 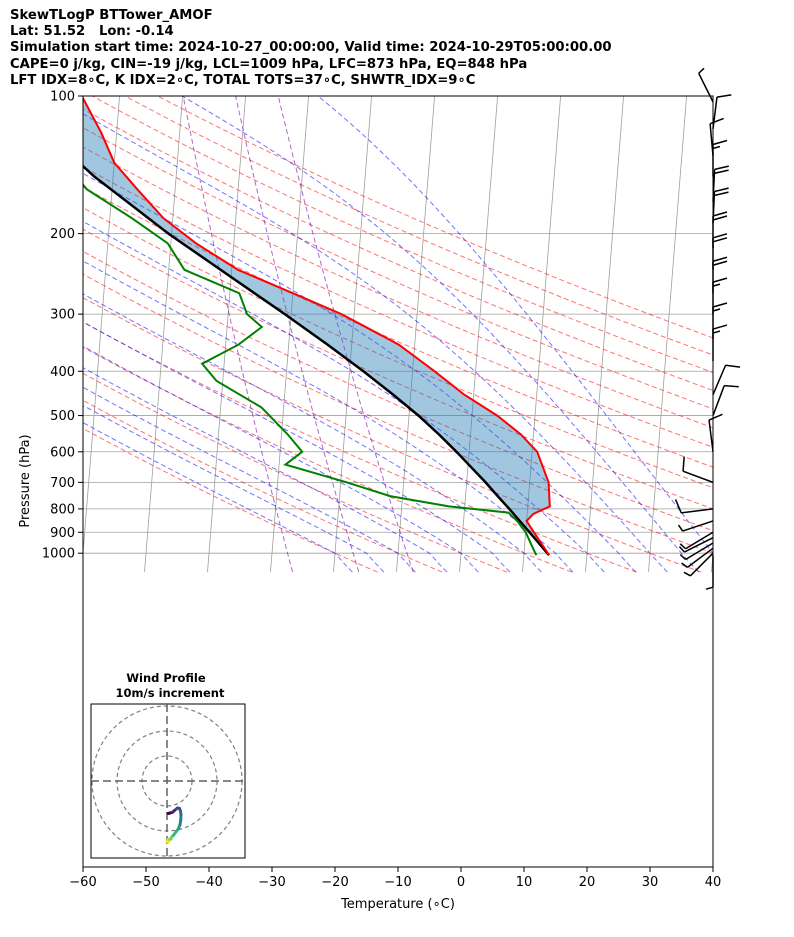 I want to click on wind-profile-inset: Wind Profile 10m/s increment, so click(x=168, y=765).